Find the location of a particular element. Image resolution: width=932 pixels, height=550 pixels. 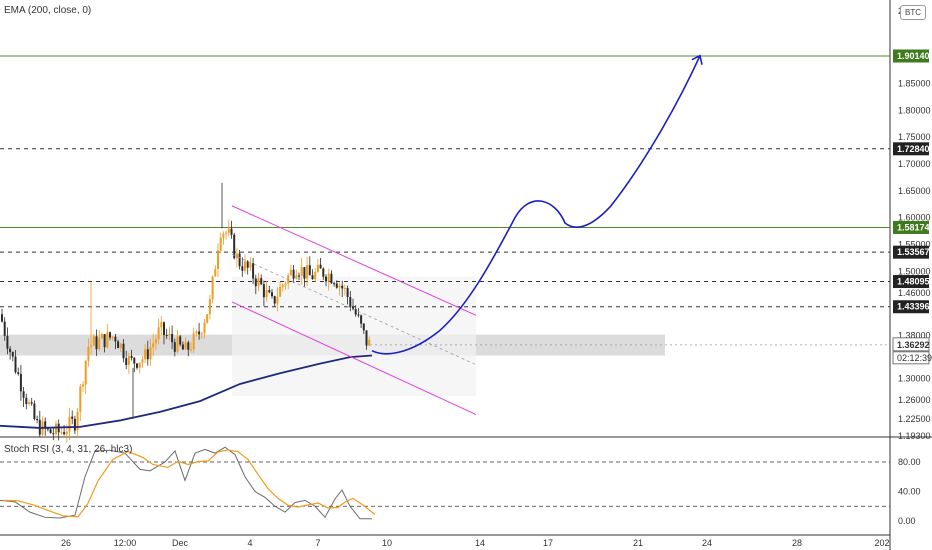

price-tick-label: 1.30000 is located at coordinates (914, 379).